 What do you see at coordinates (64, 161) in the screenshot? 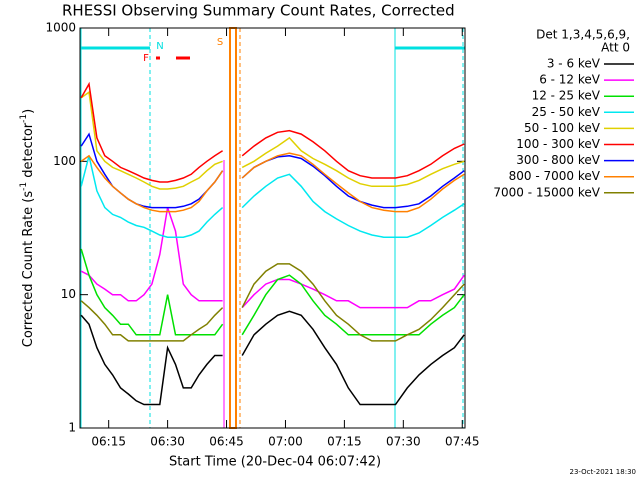
I see `y-tick-label: 100` at bounding box center [64, 161].